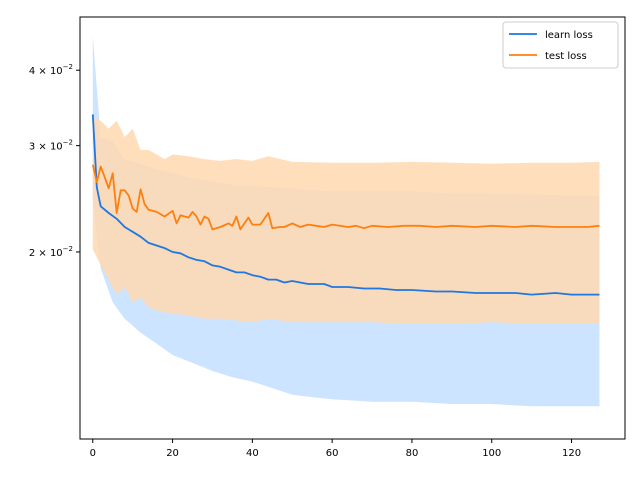 This screenshot has width=640, height=480. What do you see at coordinates (51, 146) in the screenshot?
I see `y-tick-label: 3 × 10⁻²` at bounding box center [51, 146].